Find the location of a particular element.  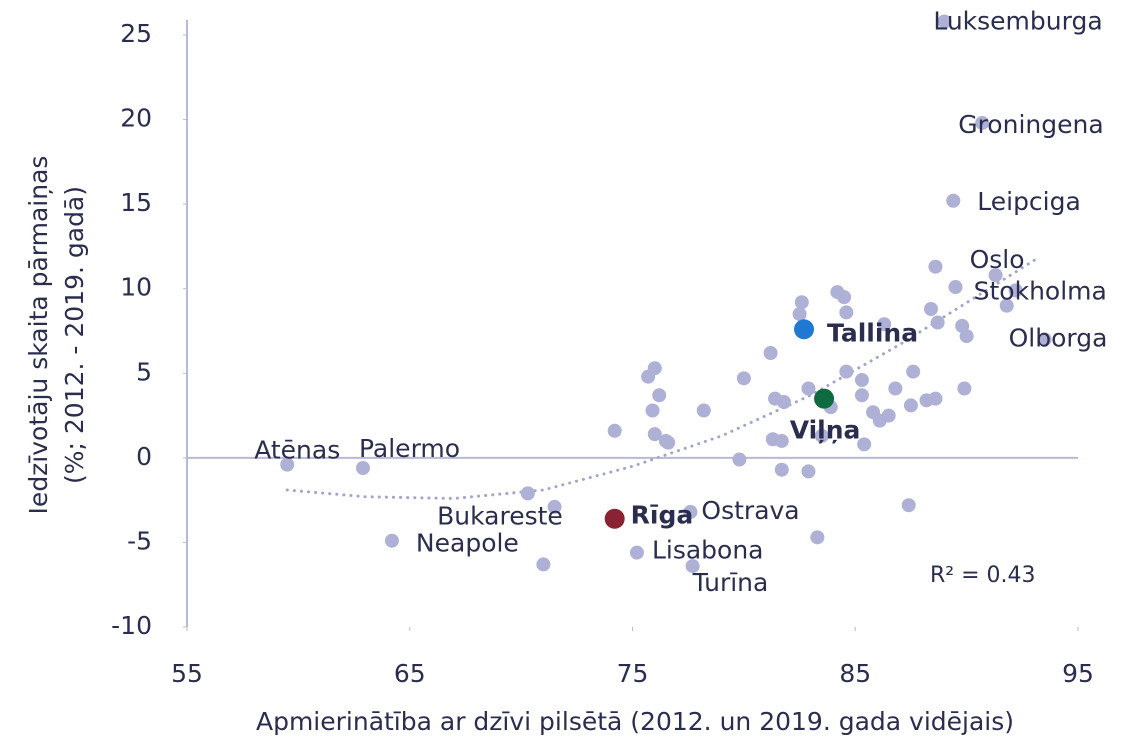

x-tick-label: 95 is located at coordinates (1078, 673).